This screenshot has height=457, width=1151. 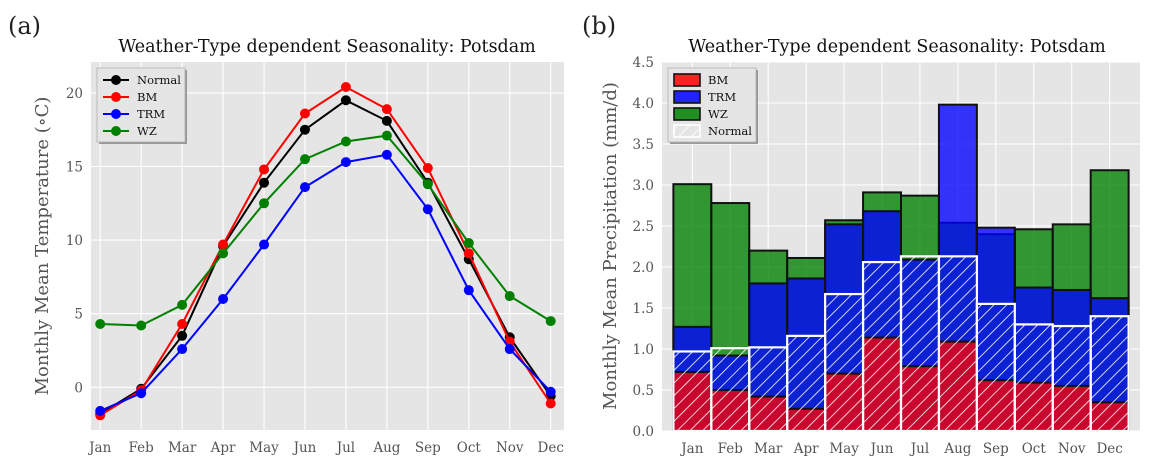 I want to click on panel-b-y-tick-label: 1.0, so click(x=643, y=350).